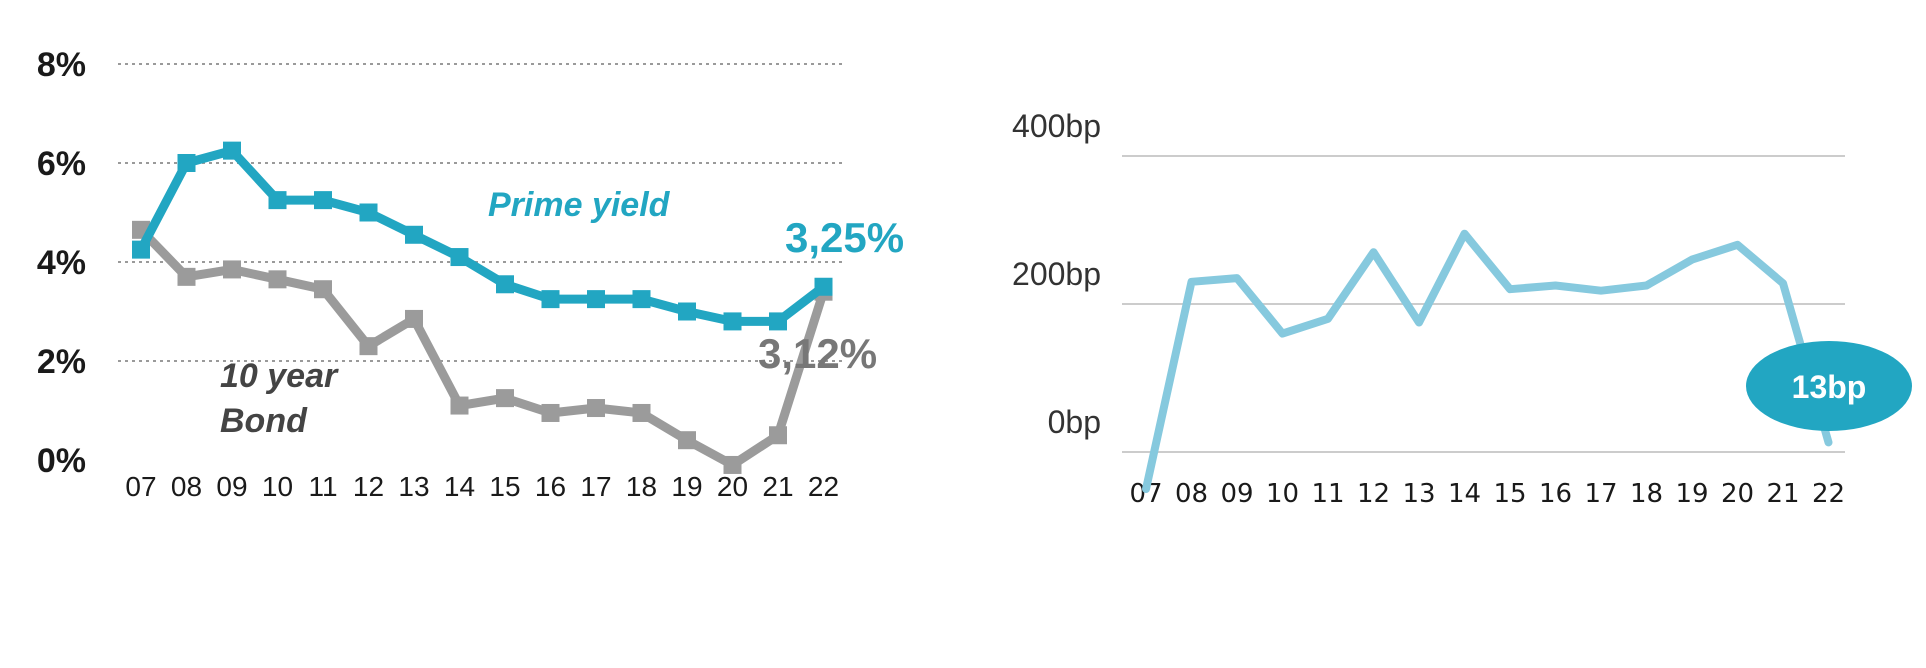  Describe the element at coordinates (61, 65) in the screenshot. I see `y-tick-label: 8%` at that location.